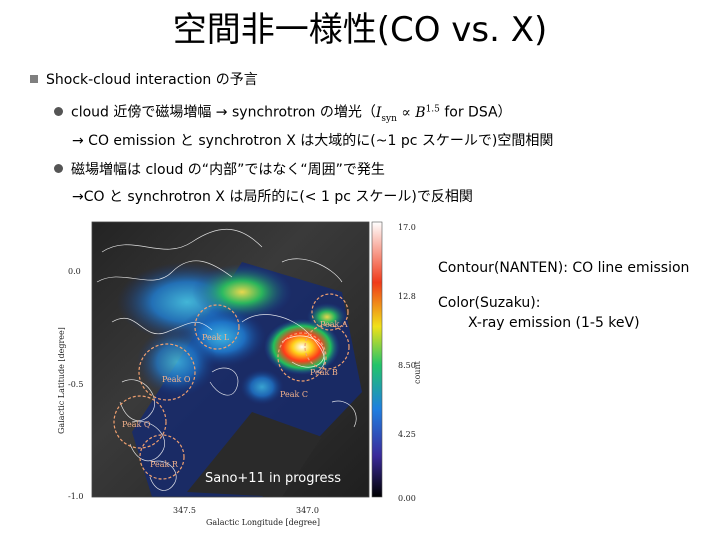 This screenshot has width=720, height=540. Describe the element at coordinates (228, 170) in the screenshot. I see `sub-bullet-2-text: 磁場増幅は cloud の“内部”ではなく“周囲”で発生` at that location.